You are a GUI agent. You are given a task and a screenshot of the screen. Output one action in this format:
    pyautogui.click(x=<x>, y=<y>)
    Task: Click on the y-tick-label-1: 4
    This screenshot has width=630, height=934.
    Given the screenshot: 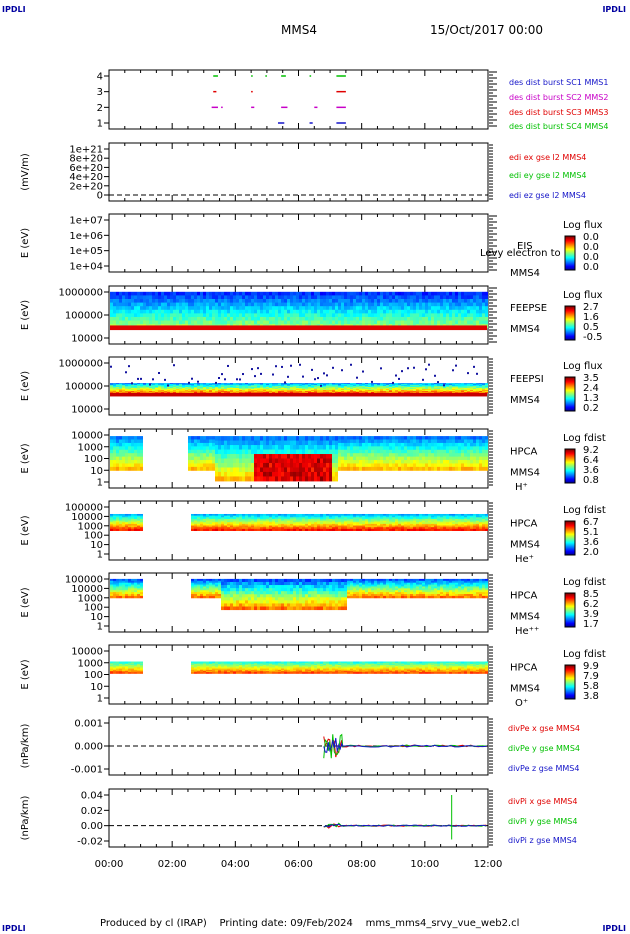 What is the action you would take?
    pyautogui.click(x=100, y=77)
    